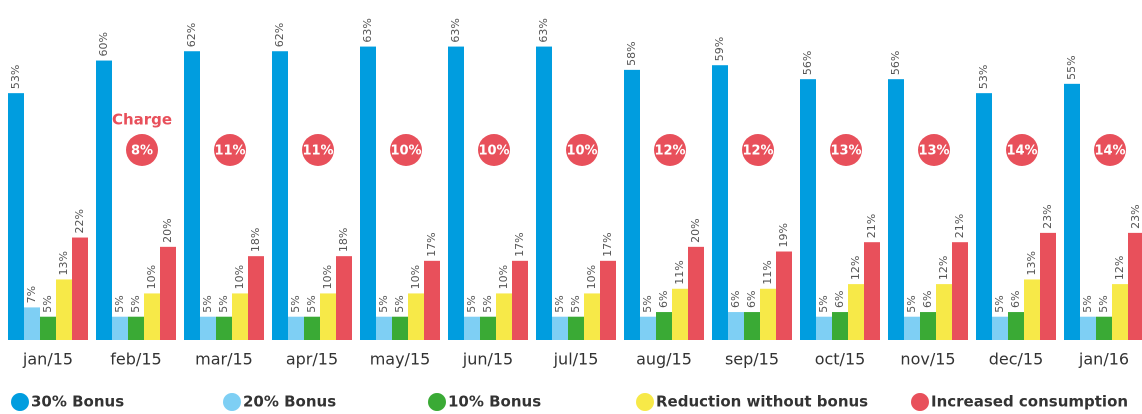 This screenshot has height=414, width=1142. Describe the element at coordinates (77, 402) in the screenshot. I see `legend-label: 30% Bonus` at that location.